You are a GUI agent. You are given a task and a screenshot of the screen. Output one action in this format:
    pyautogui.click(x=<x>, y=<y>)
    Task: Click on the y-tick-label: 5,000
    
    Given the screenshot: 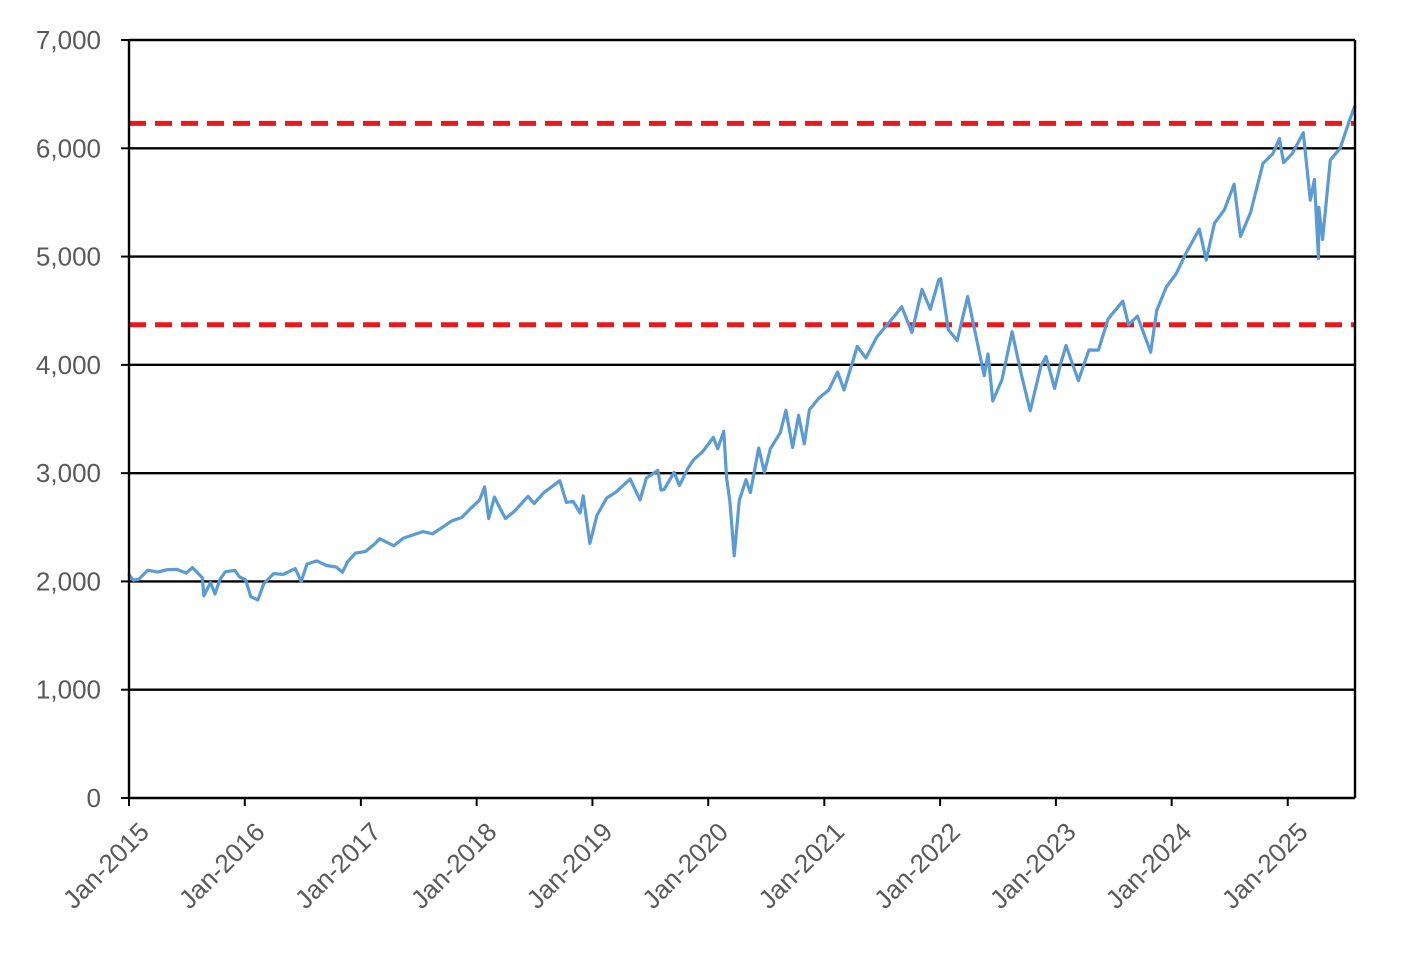 What is the action you would take?
    pyautogui.click(x=68, y=257)
    